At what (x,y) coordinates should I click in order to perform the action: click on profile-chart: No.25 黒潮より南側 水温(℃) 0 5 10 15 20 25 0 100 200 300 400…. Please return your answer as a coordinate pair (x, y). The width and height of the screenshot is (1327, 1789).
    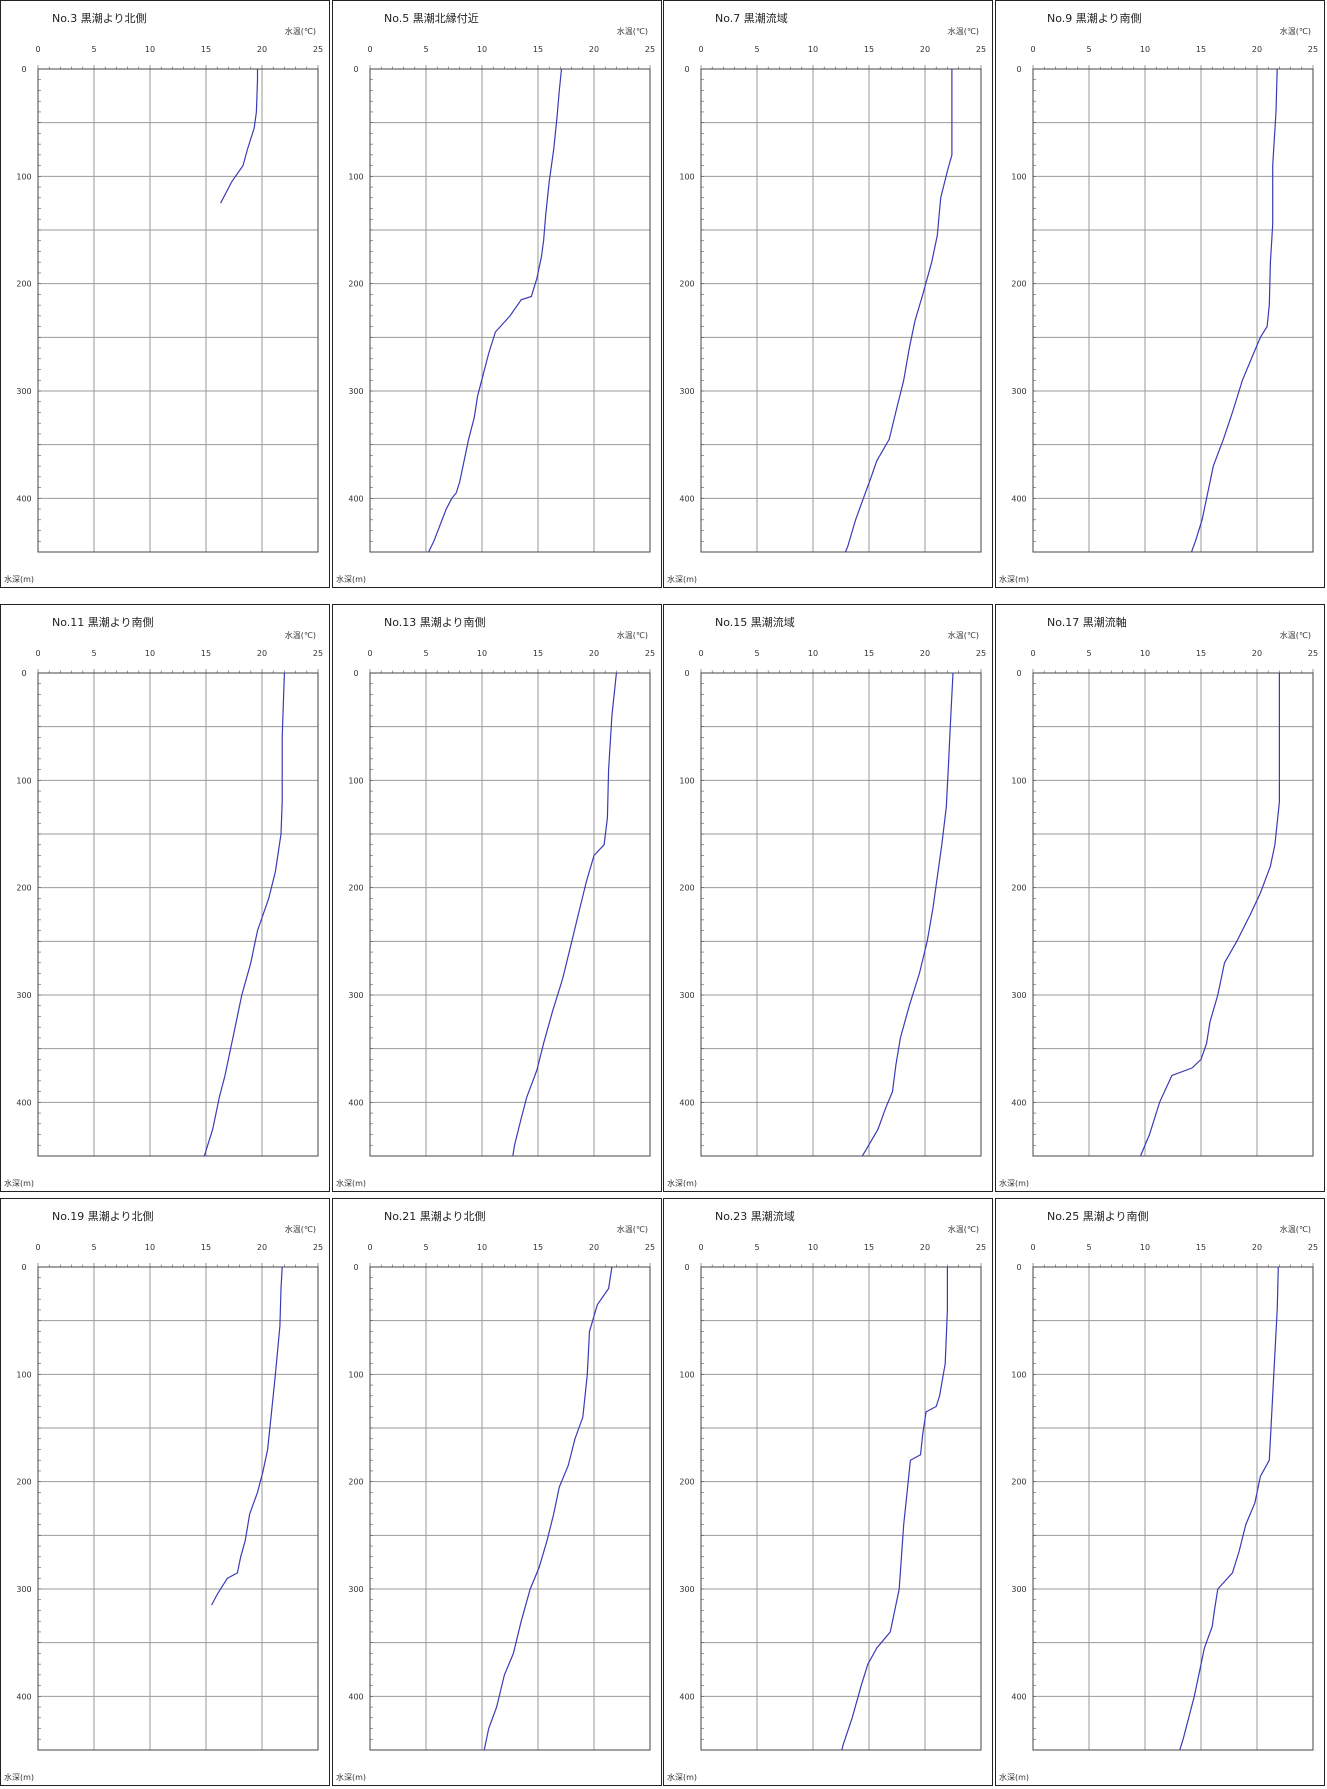
    Looking at the image, I should click on (1160, 1492).